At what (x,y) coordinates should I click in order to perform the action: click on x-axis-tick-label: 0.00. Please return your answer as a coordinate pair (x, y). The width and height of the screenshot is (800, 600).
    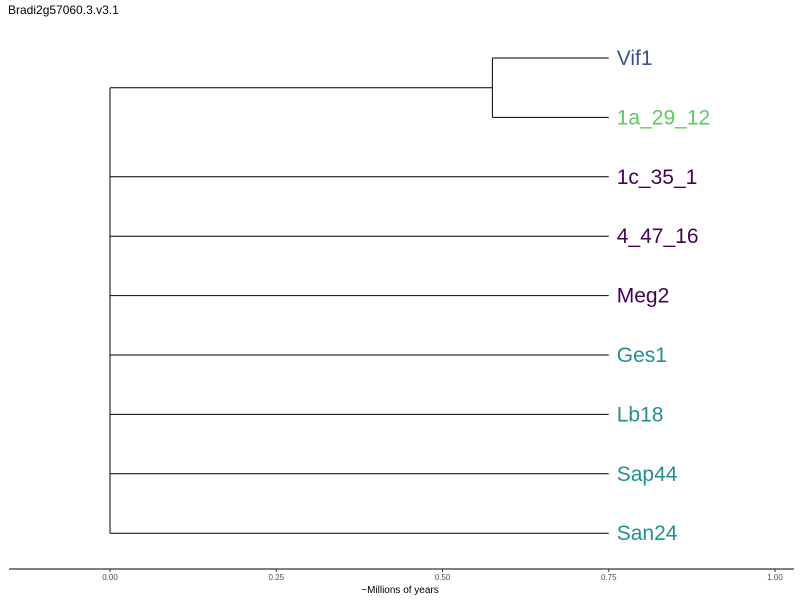
    Looking at the image, I should click on (110, 577).